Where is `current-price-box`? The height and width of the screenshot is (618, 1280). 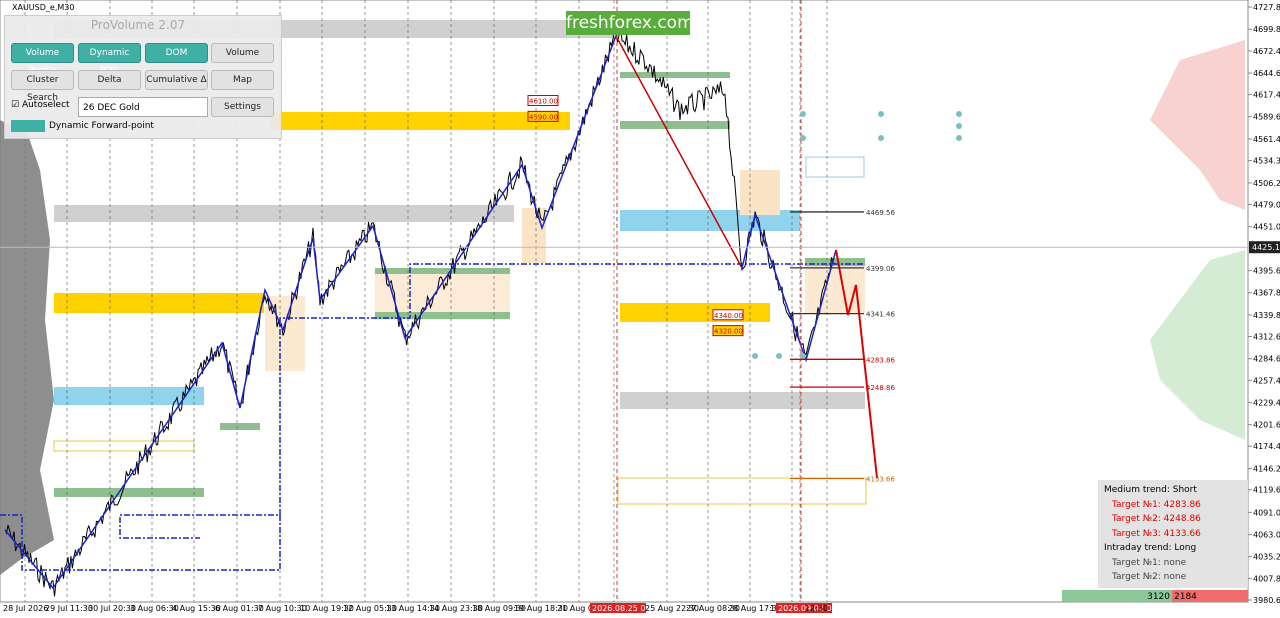 current-price-box is located at coordinates (1264, 247).